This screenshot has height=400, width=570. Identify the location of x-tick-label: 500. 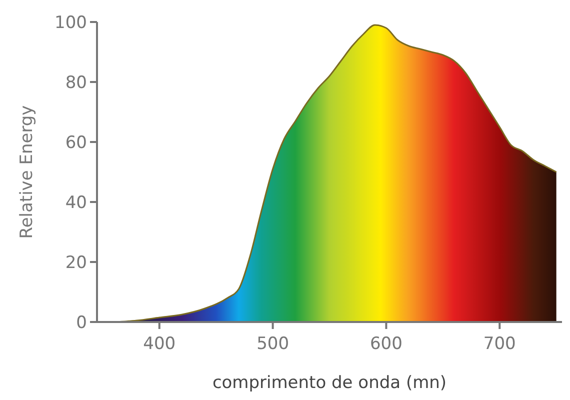
(273, 344).